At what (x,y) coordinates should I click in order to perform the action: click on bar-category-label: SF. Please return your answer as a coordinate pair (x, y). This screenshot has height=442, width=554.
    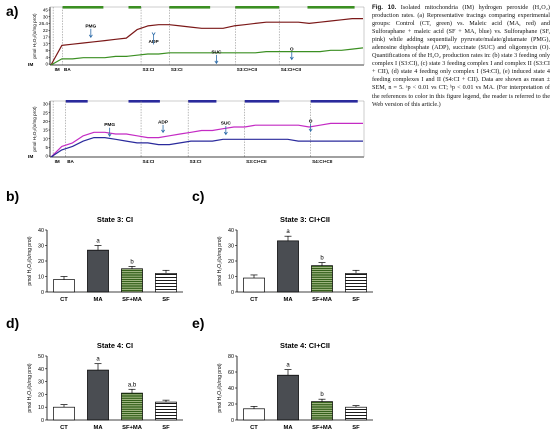
    Looking at the image, I should click on (356, 428).